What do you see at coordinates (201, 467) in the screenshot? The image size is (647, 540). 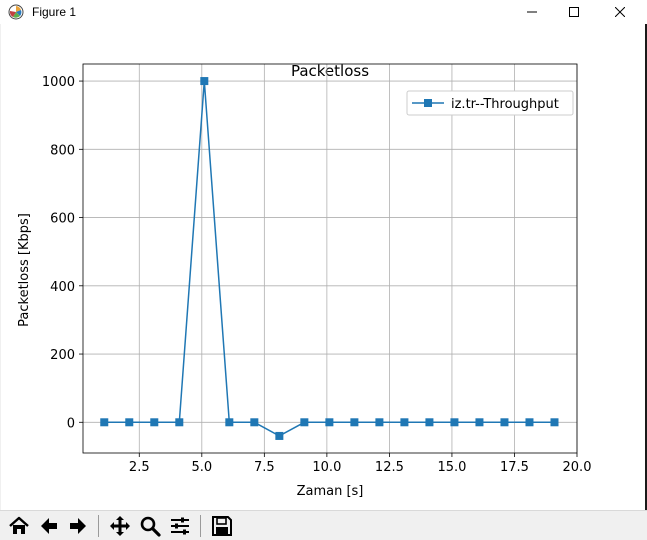 I see `x-tick-label: 5.0` at bounding box center [201, 467].